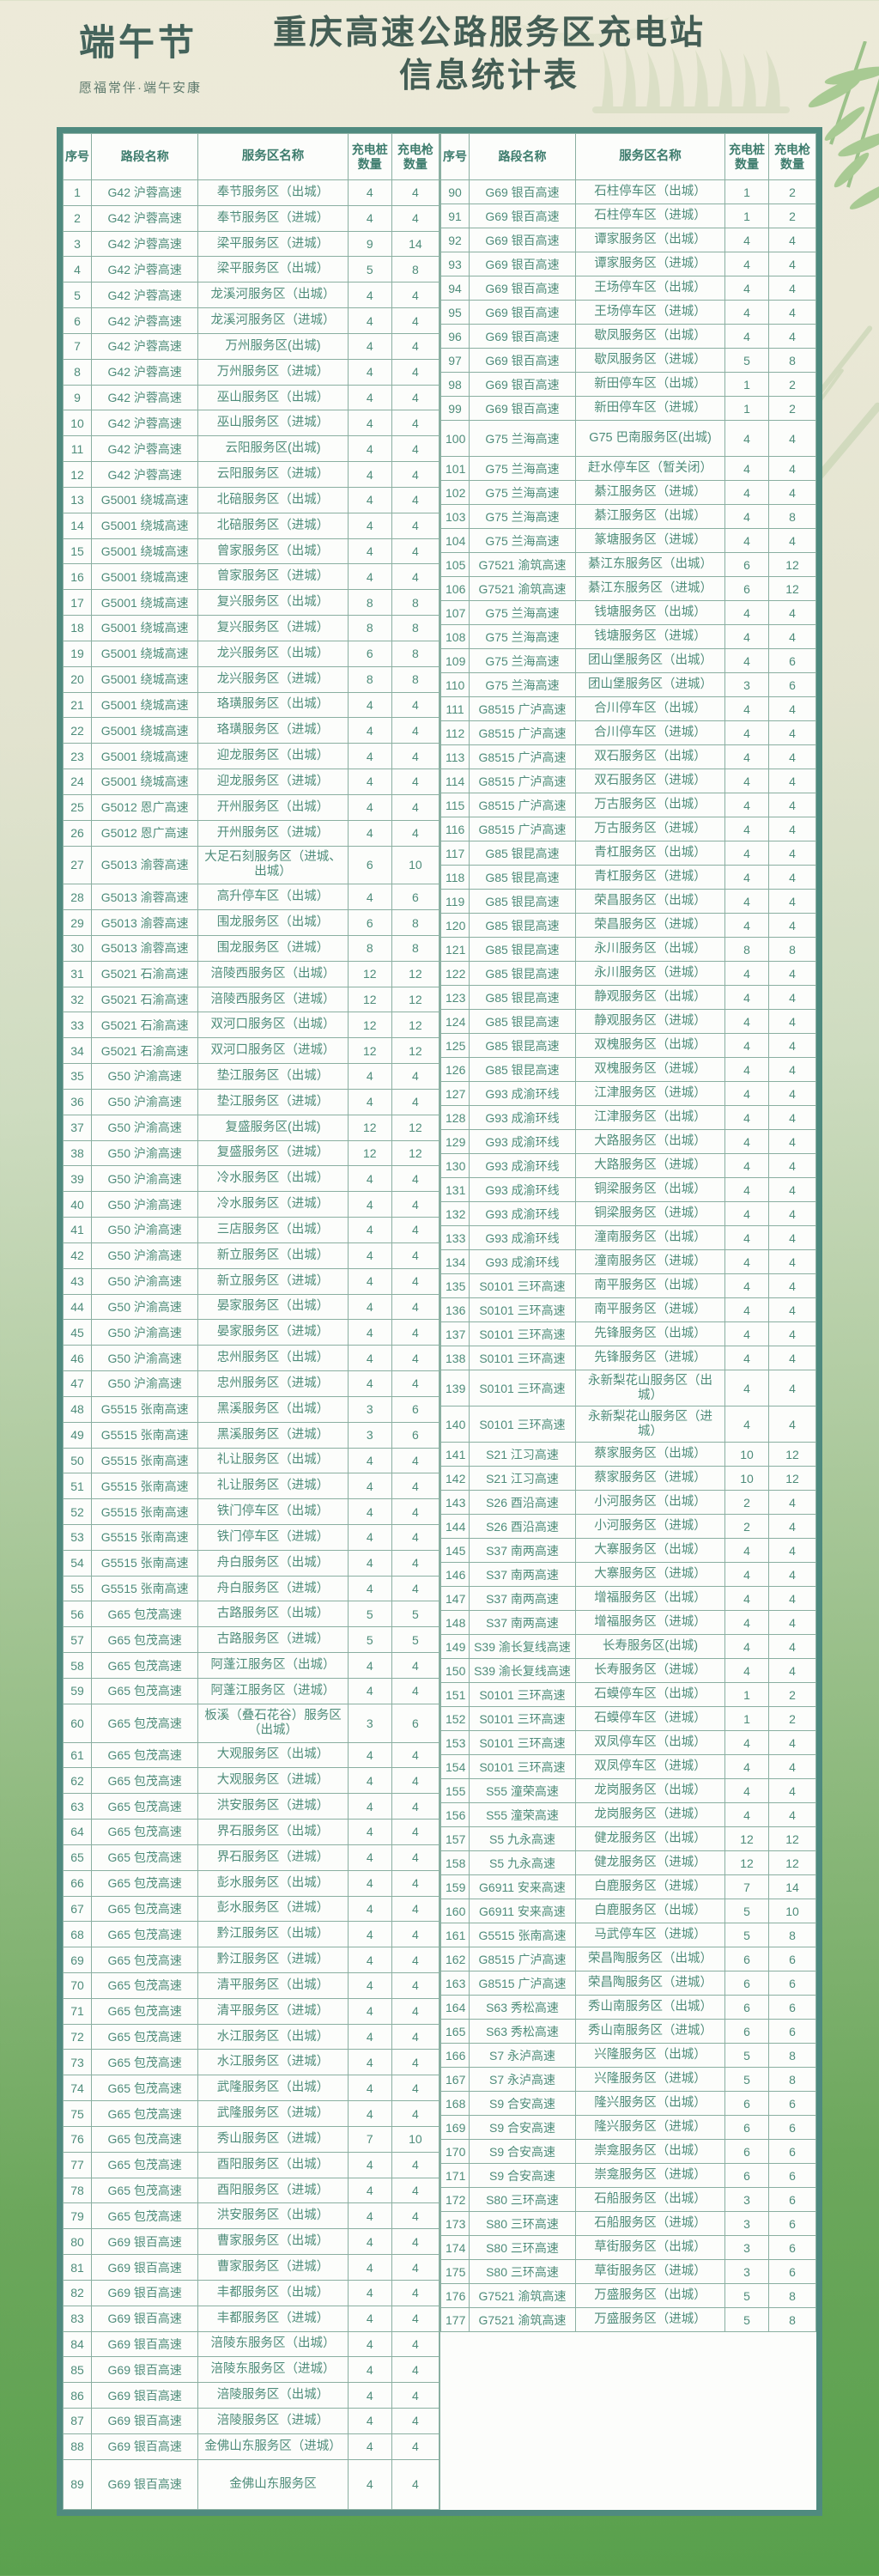 This screenshot has width=879, height=2576. What do you see at coordinates (628, 2223) in the screenshot?
I see `table-row: 173 S80 三环高速 石船服务区（进城） 3 6` at bounding box center [628, 2223].